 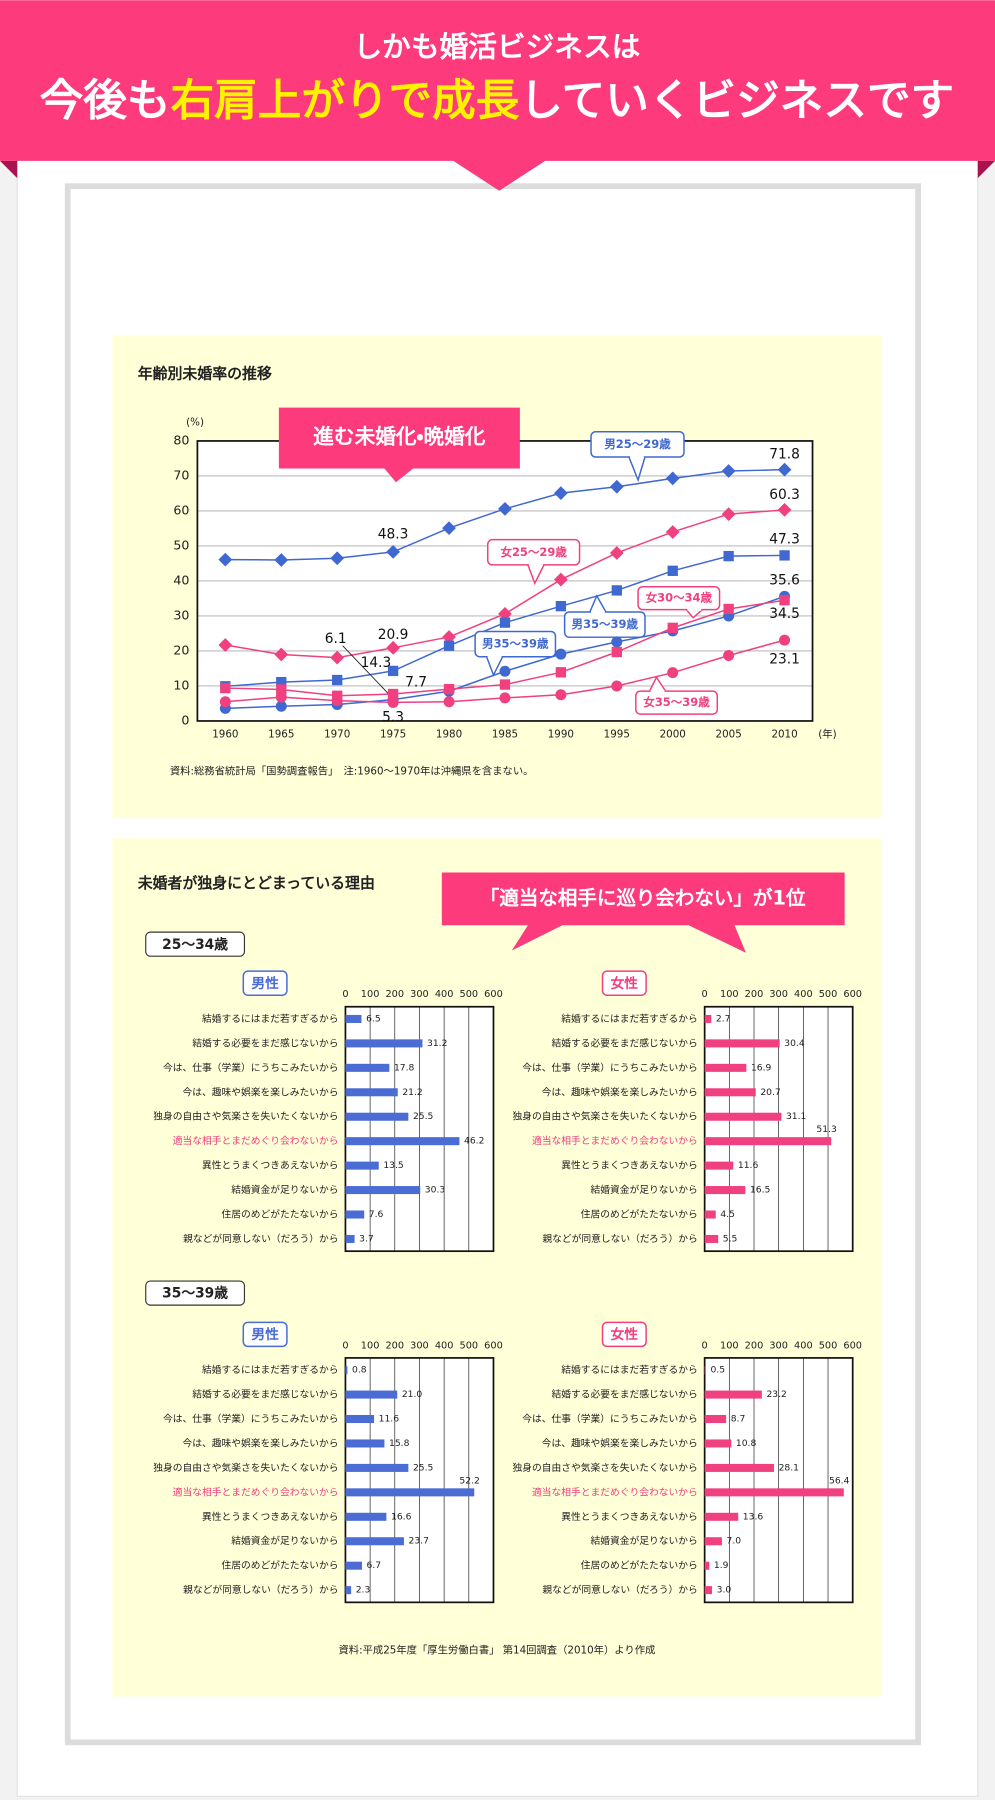 I want to click on x-tick-label: 500, so click(x=828, y=1345).